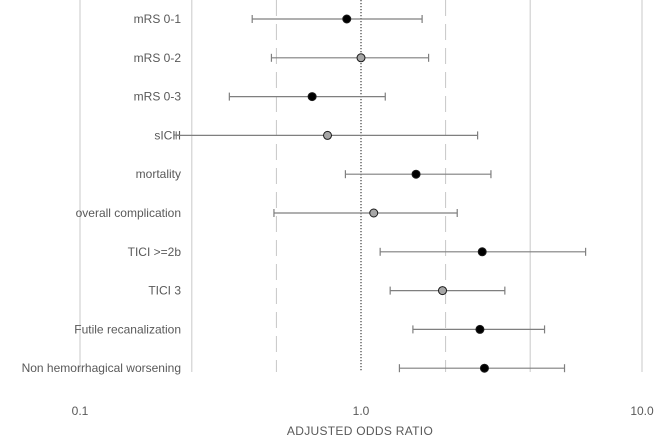  Describe the element at coordinates (164, 291) in the screenshot. I see `row-label: TICI 3` at that location.